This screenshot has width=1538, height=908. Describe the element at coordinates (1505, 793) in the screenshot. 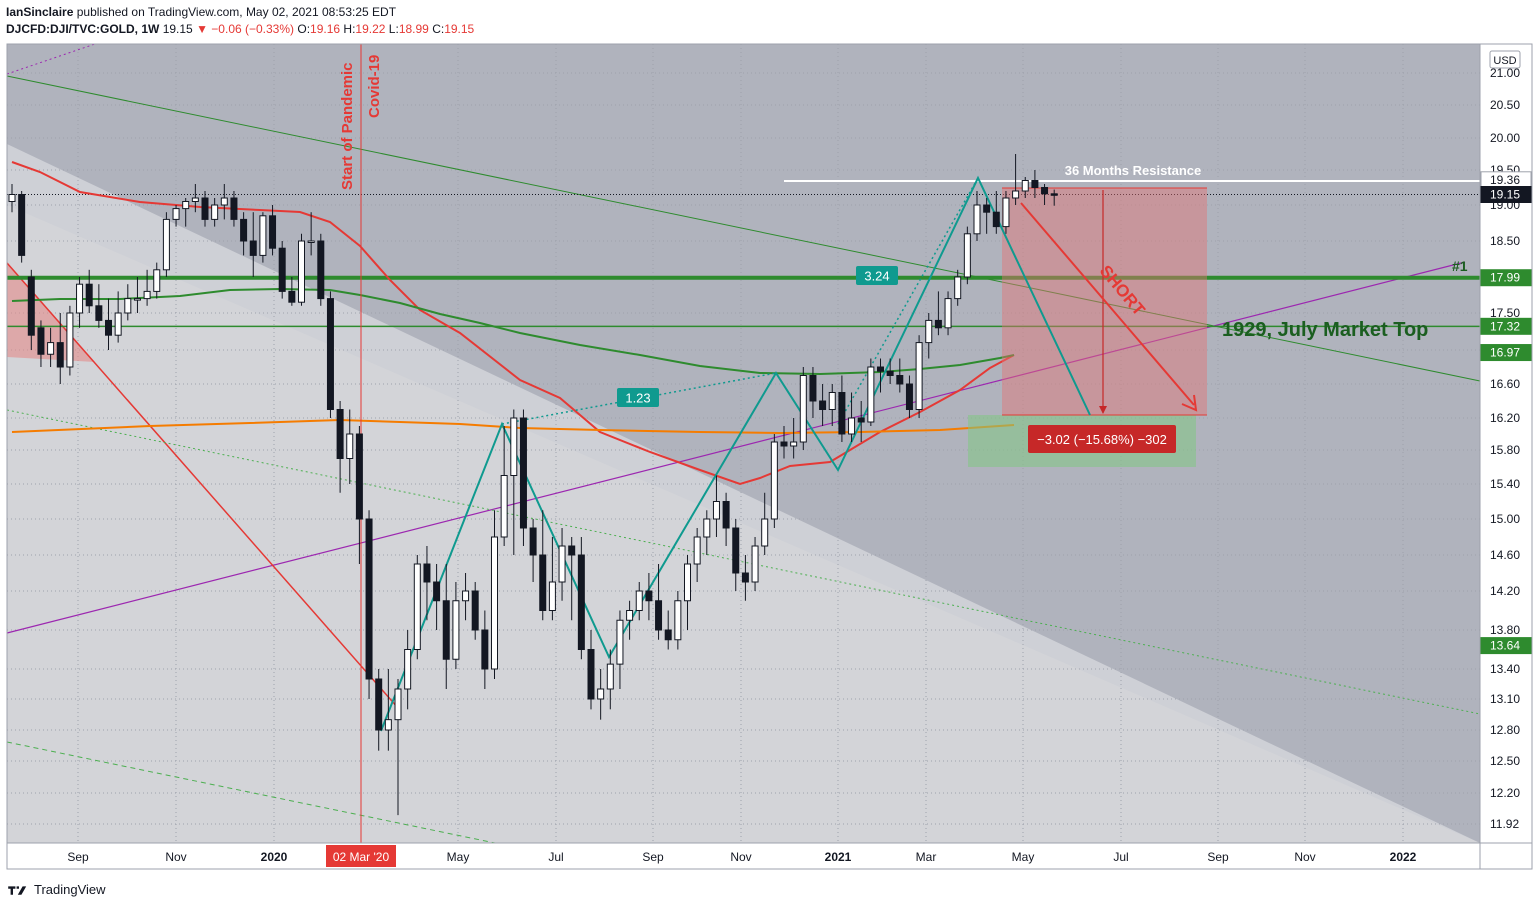

I see `y-tick-label: 12.20` at that location.